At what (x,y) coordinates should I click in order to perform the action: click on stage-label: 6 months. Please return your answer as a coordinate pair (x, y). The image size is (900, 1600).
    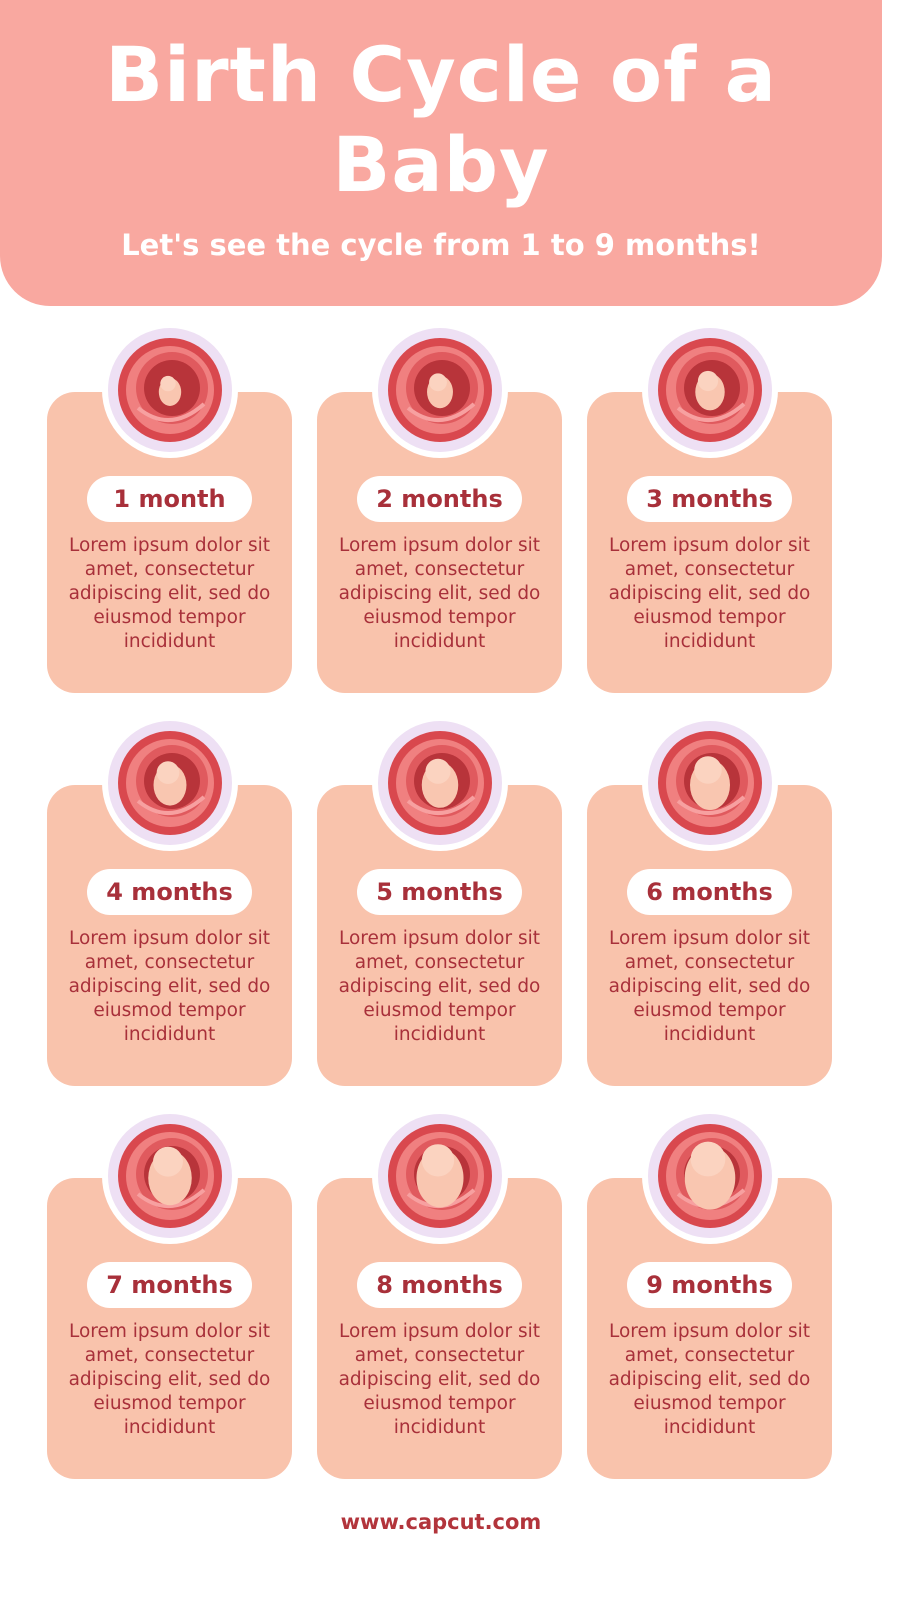
    Looking at the image, I should click on (709, 892).